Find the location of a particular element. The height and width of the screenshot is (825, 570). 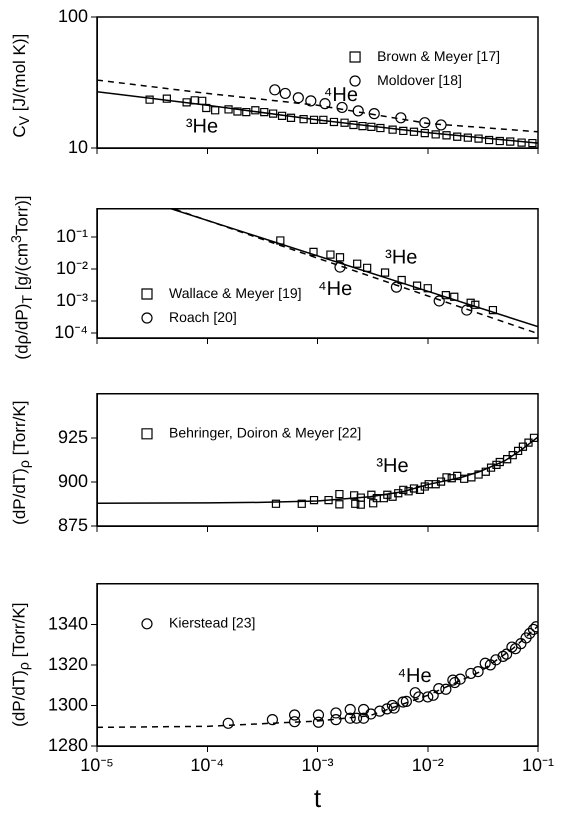

y-tick-label: 925 is located at coordinates (73, 436).